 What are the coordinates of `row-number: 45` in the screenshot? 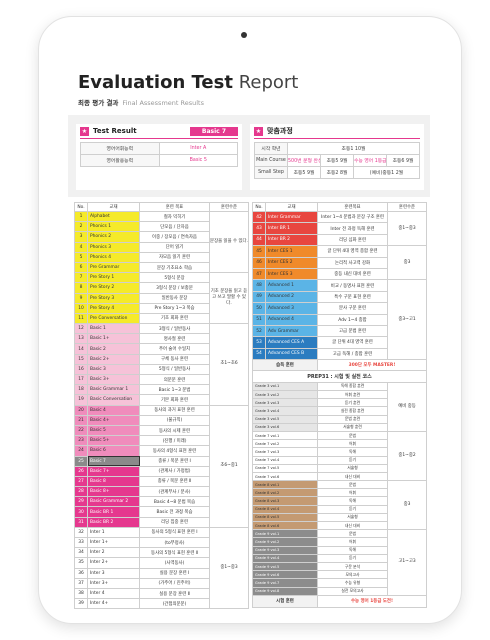 It's located at (259, 251).